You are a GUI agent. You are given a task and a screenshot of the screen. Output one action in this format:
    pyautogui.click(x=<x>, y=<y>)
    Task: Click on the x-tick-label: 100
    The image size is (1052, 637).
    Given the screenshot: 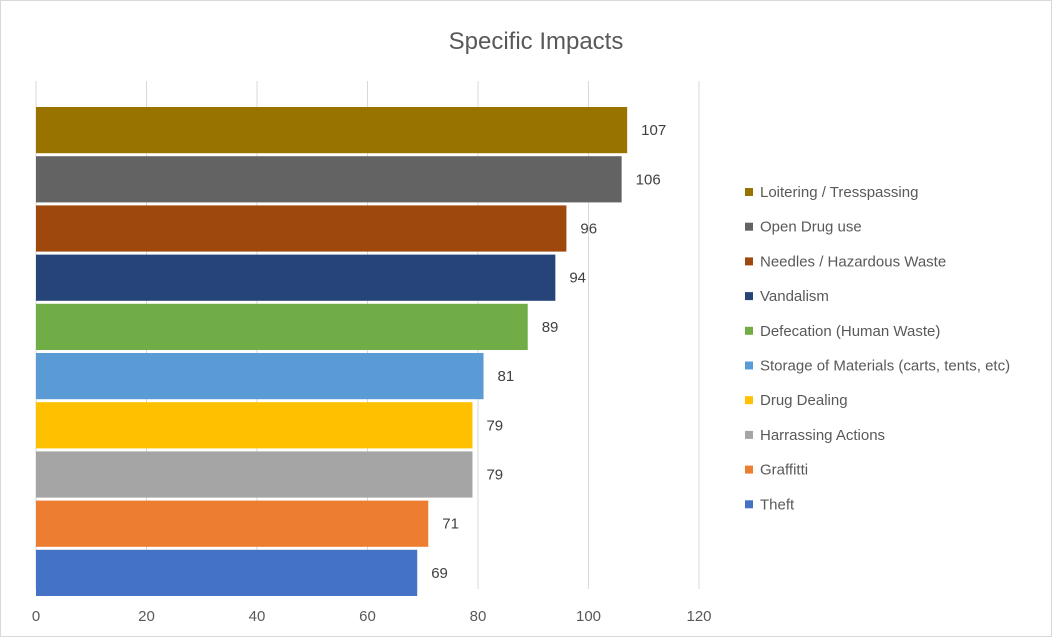 What is the action you would take?
    pyautogui.click(x=588, y=616)
    